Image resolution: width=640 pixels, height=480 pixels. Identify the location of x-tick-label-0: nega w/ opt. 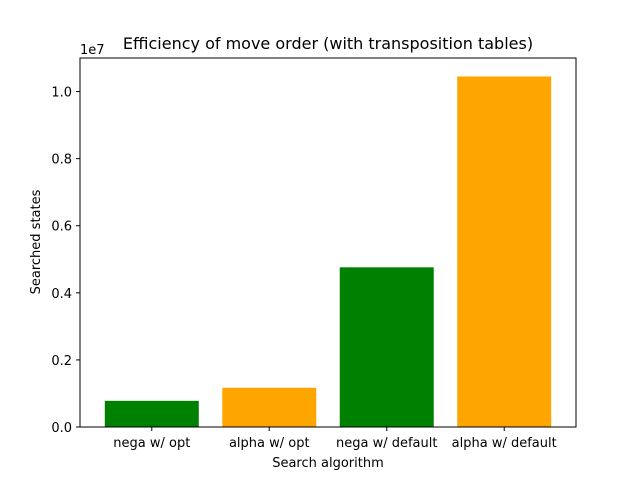
(151, 443).